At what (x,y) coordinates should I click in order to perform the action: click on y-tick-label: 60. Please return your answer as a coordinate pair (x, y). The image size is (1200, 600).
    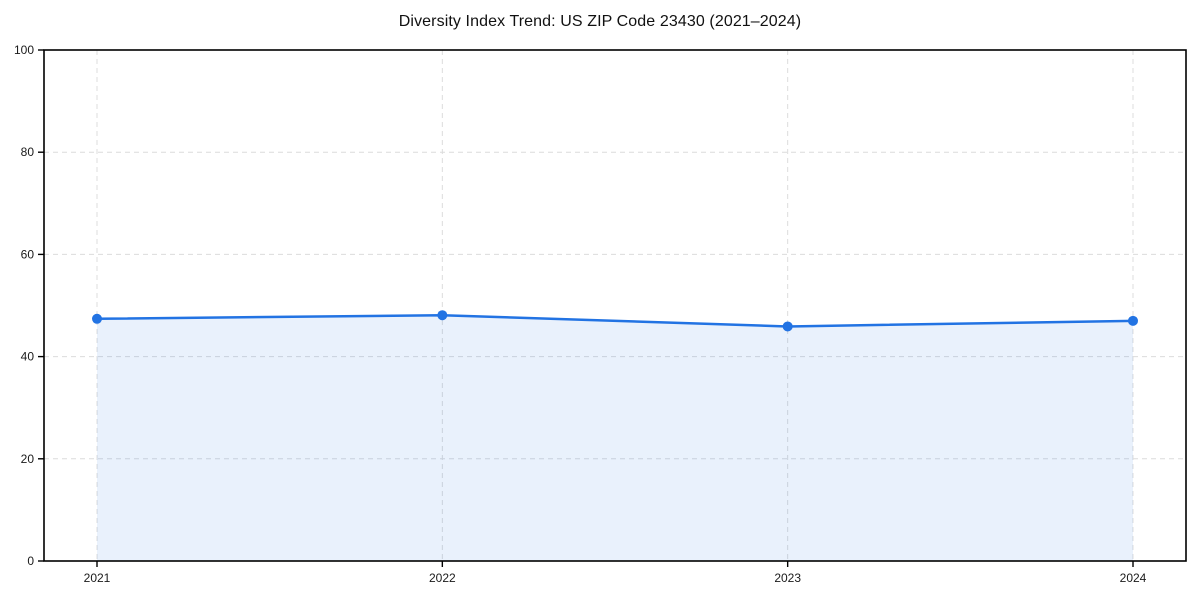
    Looking at the image, I should click on (28, 254).